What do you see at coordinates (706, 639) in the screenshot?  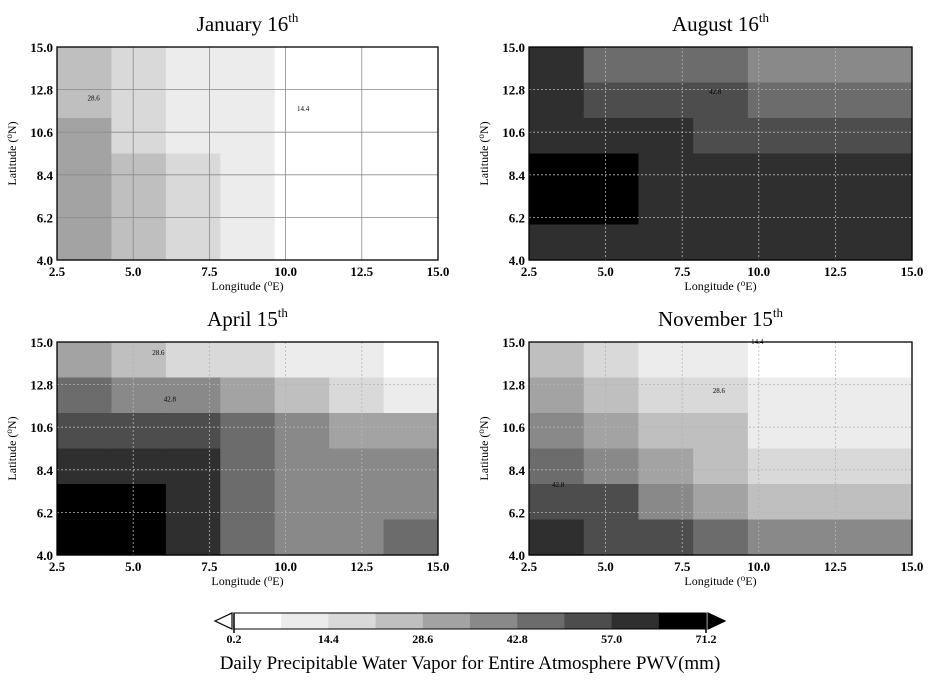 I see `colorbar-tick-label: 71.2` at bounding box center [706, 639].